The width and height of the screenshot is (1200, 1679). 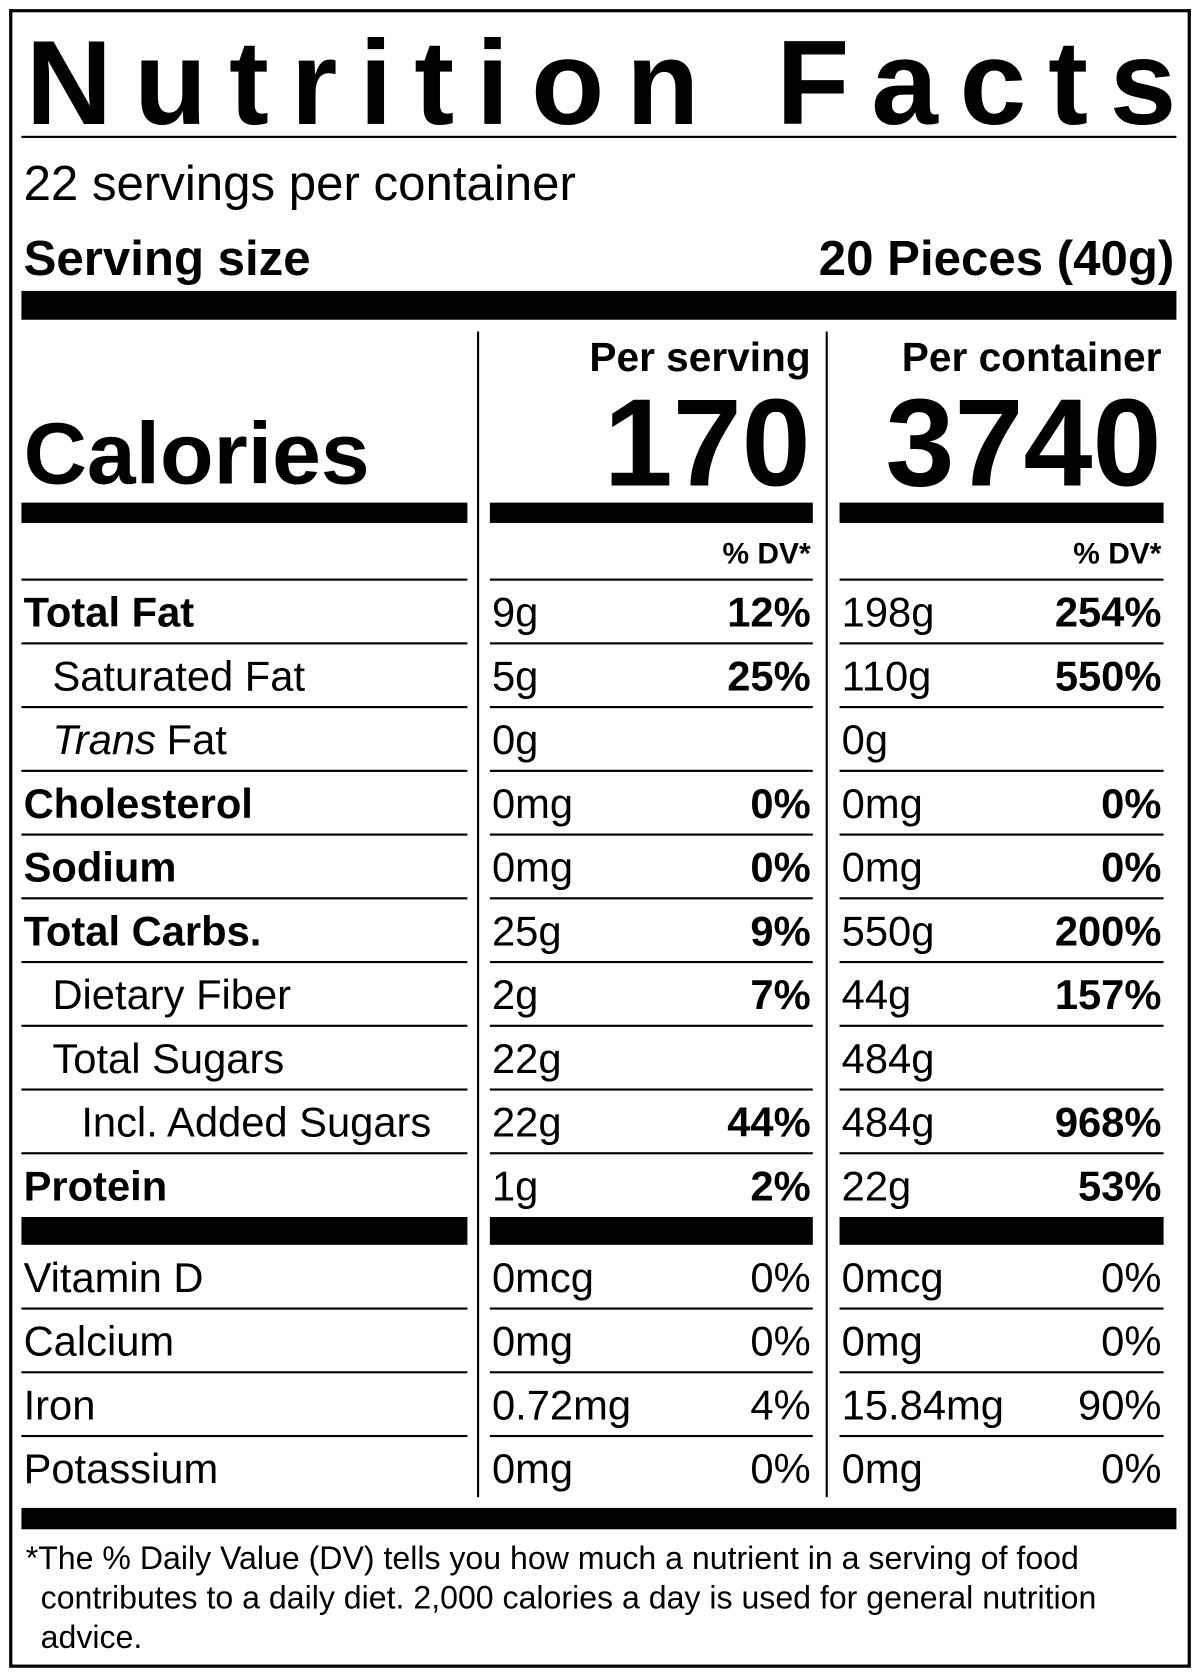 I want to click on rule, so click(x=599, y=136).